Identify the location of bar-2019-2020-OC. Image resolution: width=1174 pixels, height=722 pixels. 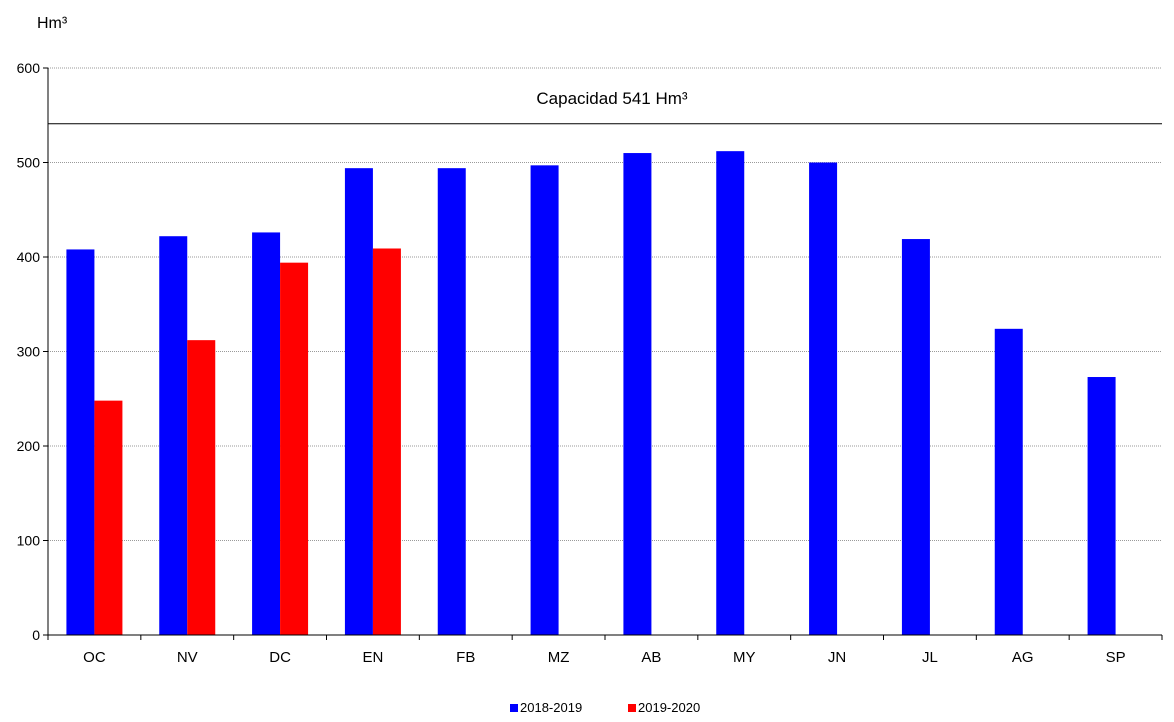
(108, 517).